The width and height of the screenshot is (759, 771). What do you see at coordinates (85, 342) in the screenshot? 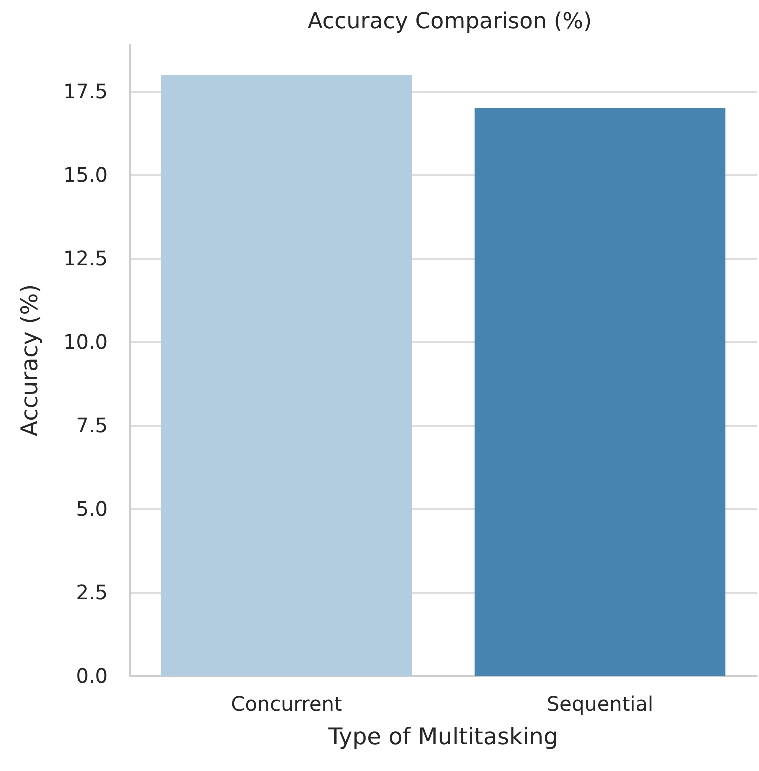
I see `y-tick-label: 10.0` at bounding box center [85, 342].